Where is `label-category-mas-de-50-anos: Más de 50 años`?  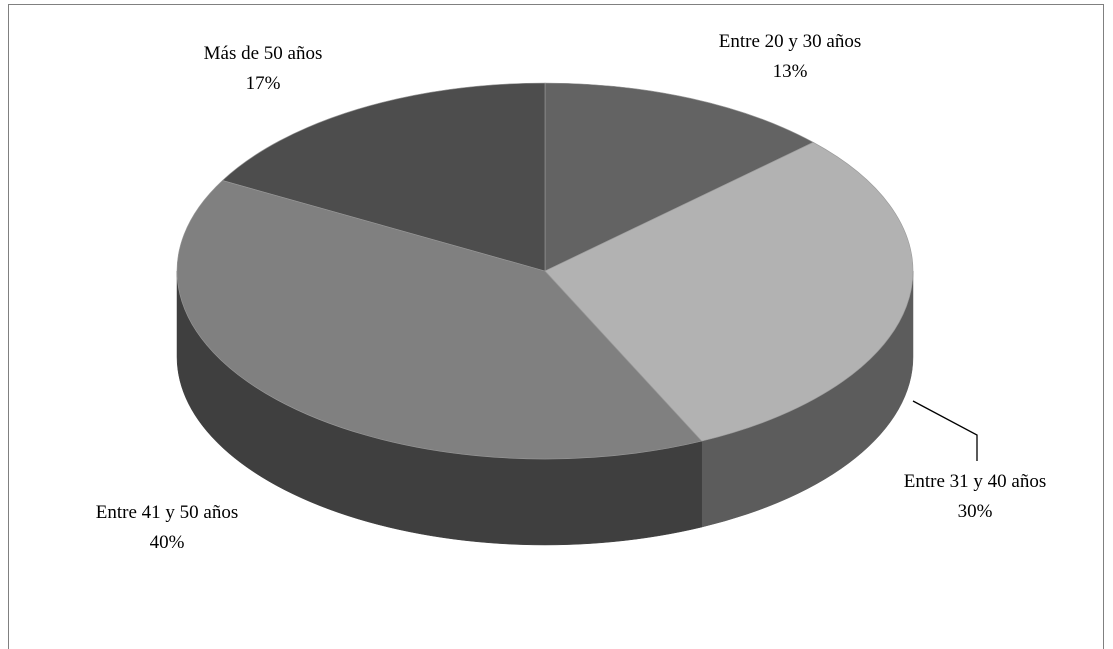
label-category-mas-de-50-anos: Más de 50 años is located at coordinates (263, 53).